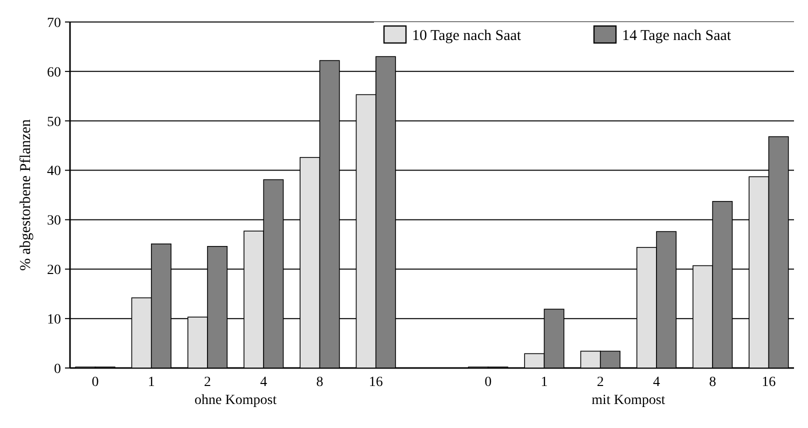  I want to click on y-tick-label: 20, so click(54, 270).